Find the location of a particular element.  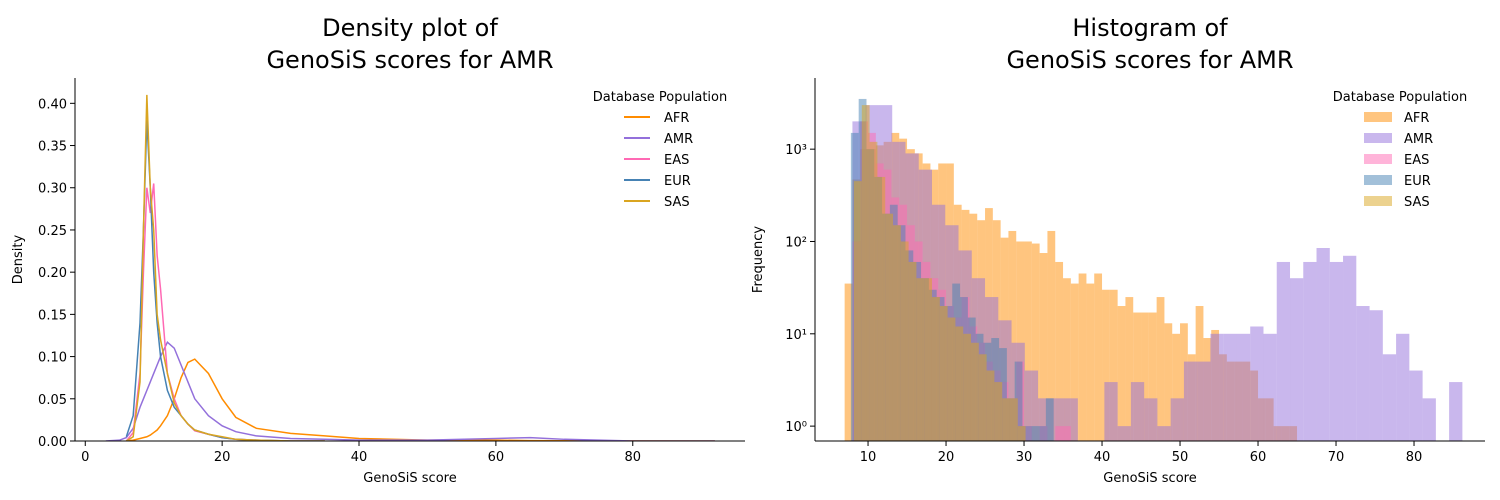

y-tick-label: 0.30 is located at coordinates (52, 189).